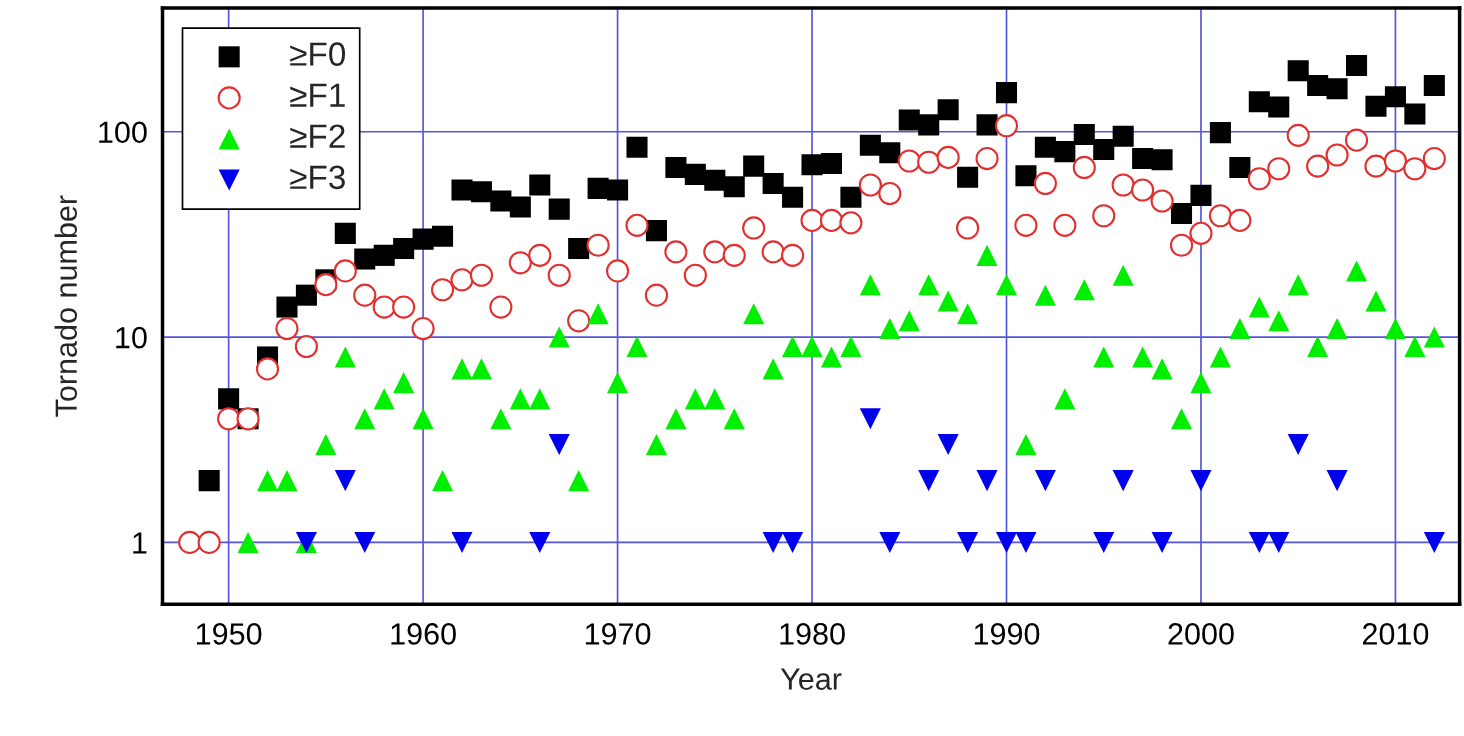 The width and height of the screenshot is (1464, 736). I want to click on legend-label: ≥F2, so click(317, 136).